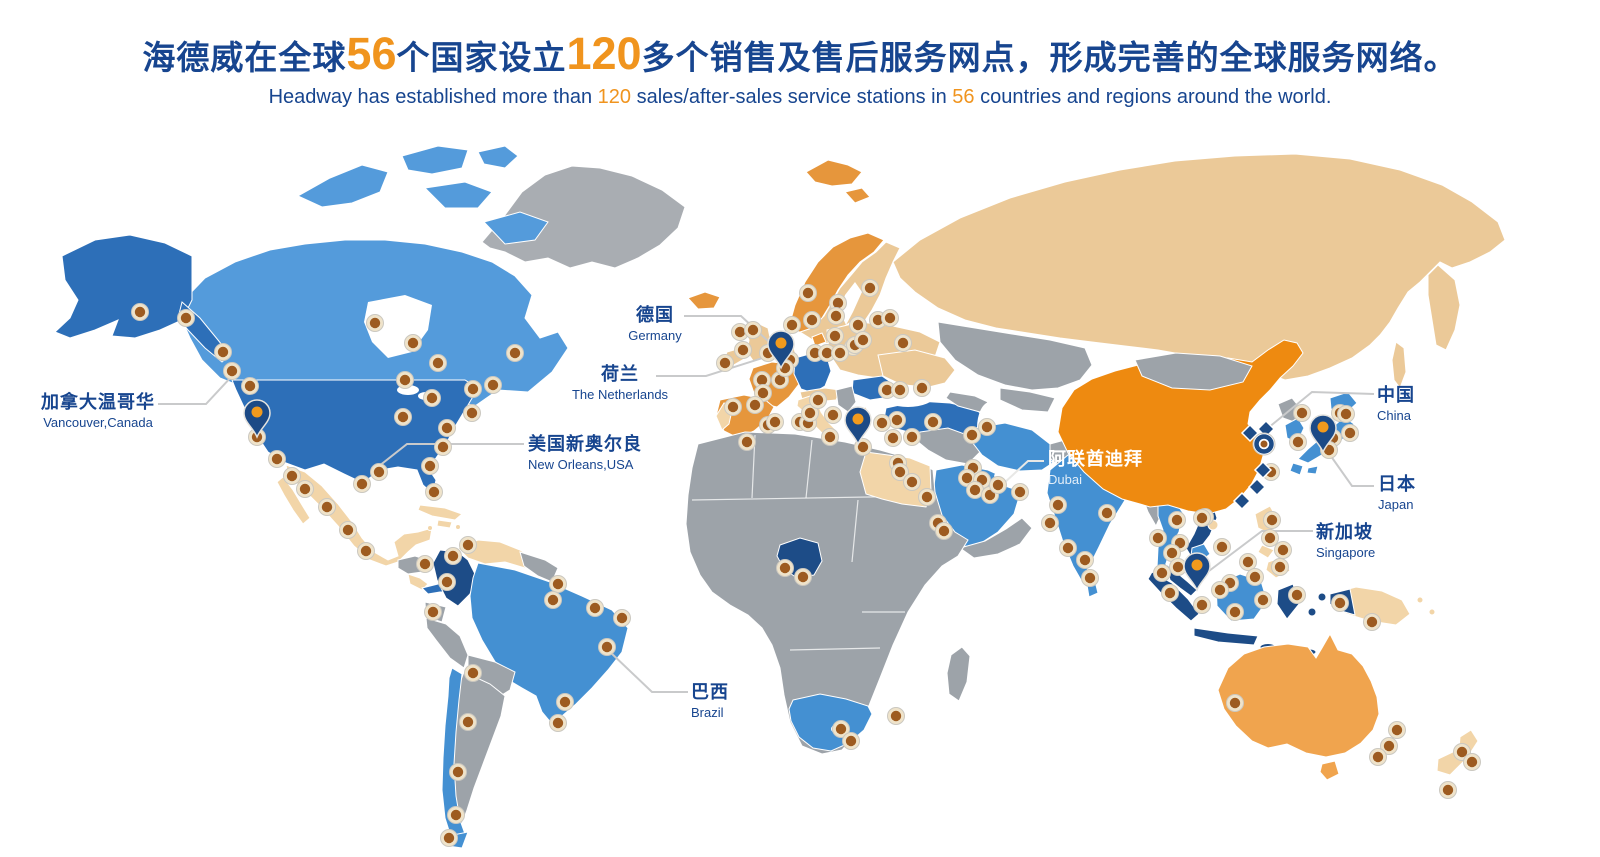 The image size is (1600, 857). I want to click on label-cn: 加拿大温哥华, so click(98, 402).